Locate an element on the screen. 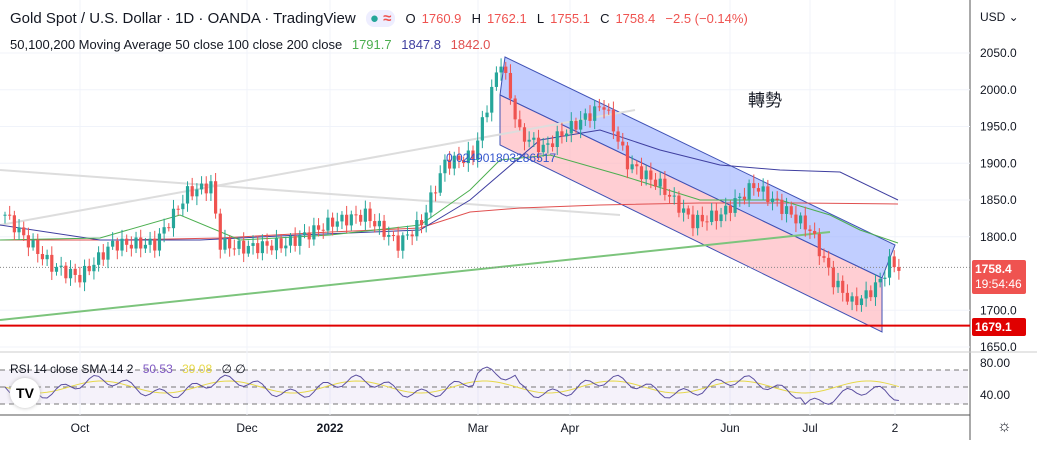  rsi-band is located at coordinates (484, 387).